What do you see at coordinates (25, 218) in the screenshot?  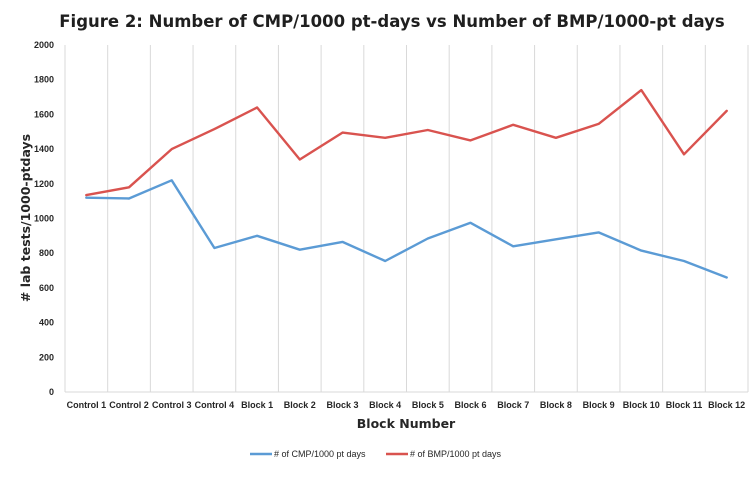 I see `y-axis-title: # lab tests/1000-ptdays` at bounding box center [25, 218].